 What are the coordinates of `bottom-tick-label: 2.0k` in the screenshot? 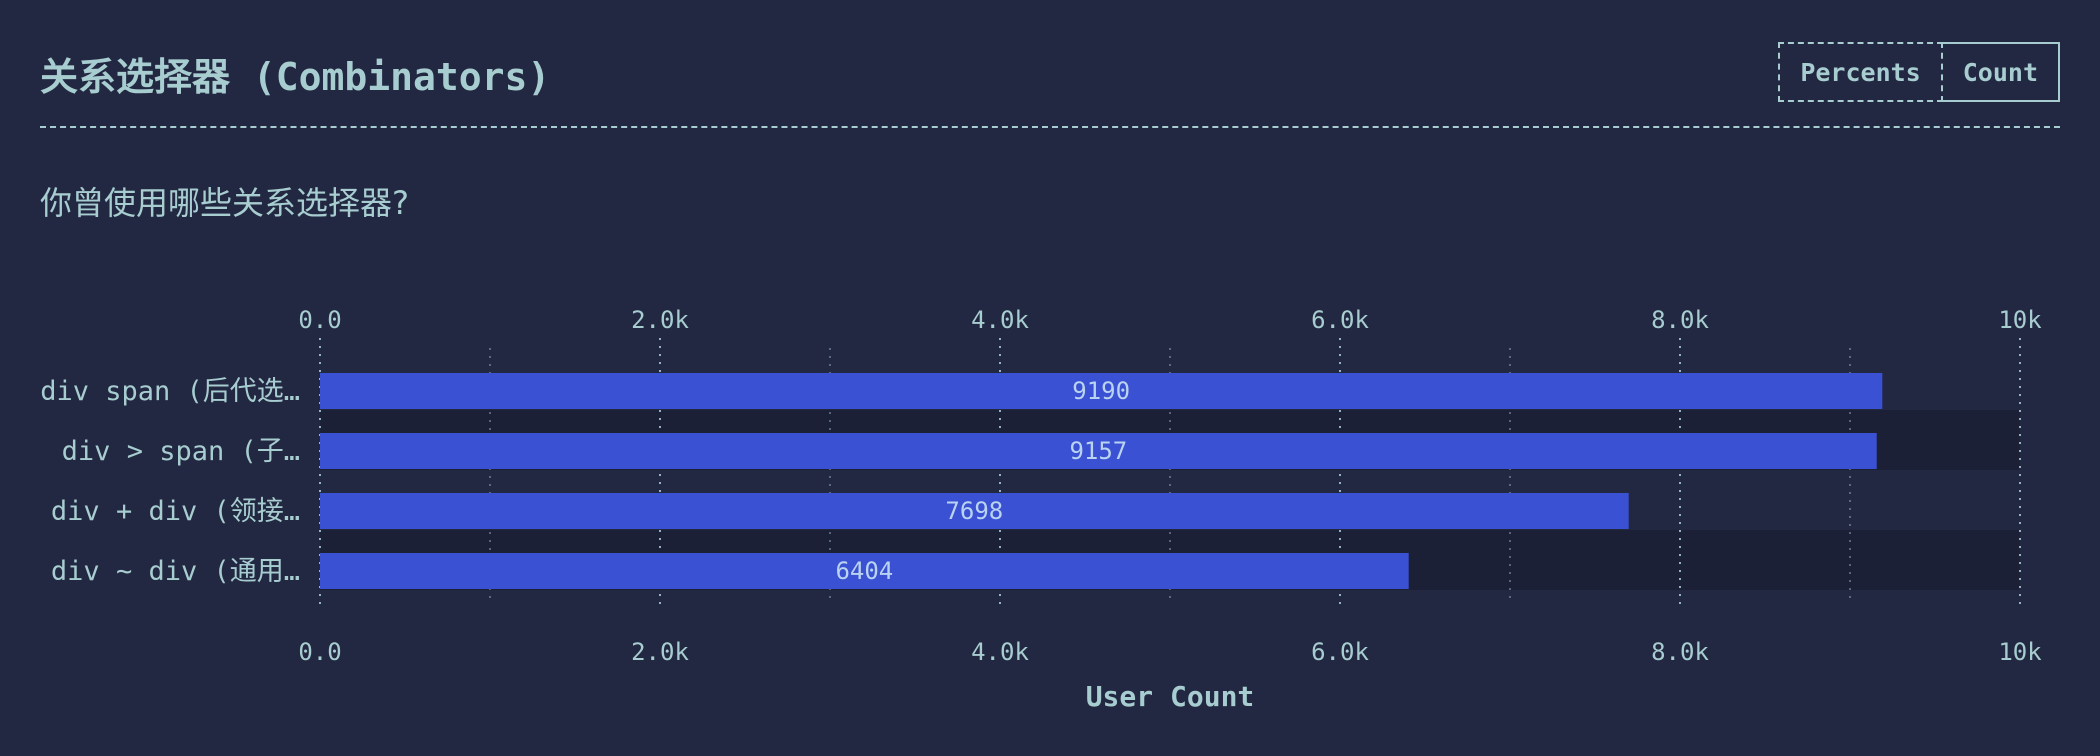 It's located at (660, 652).